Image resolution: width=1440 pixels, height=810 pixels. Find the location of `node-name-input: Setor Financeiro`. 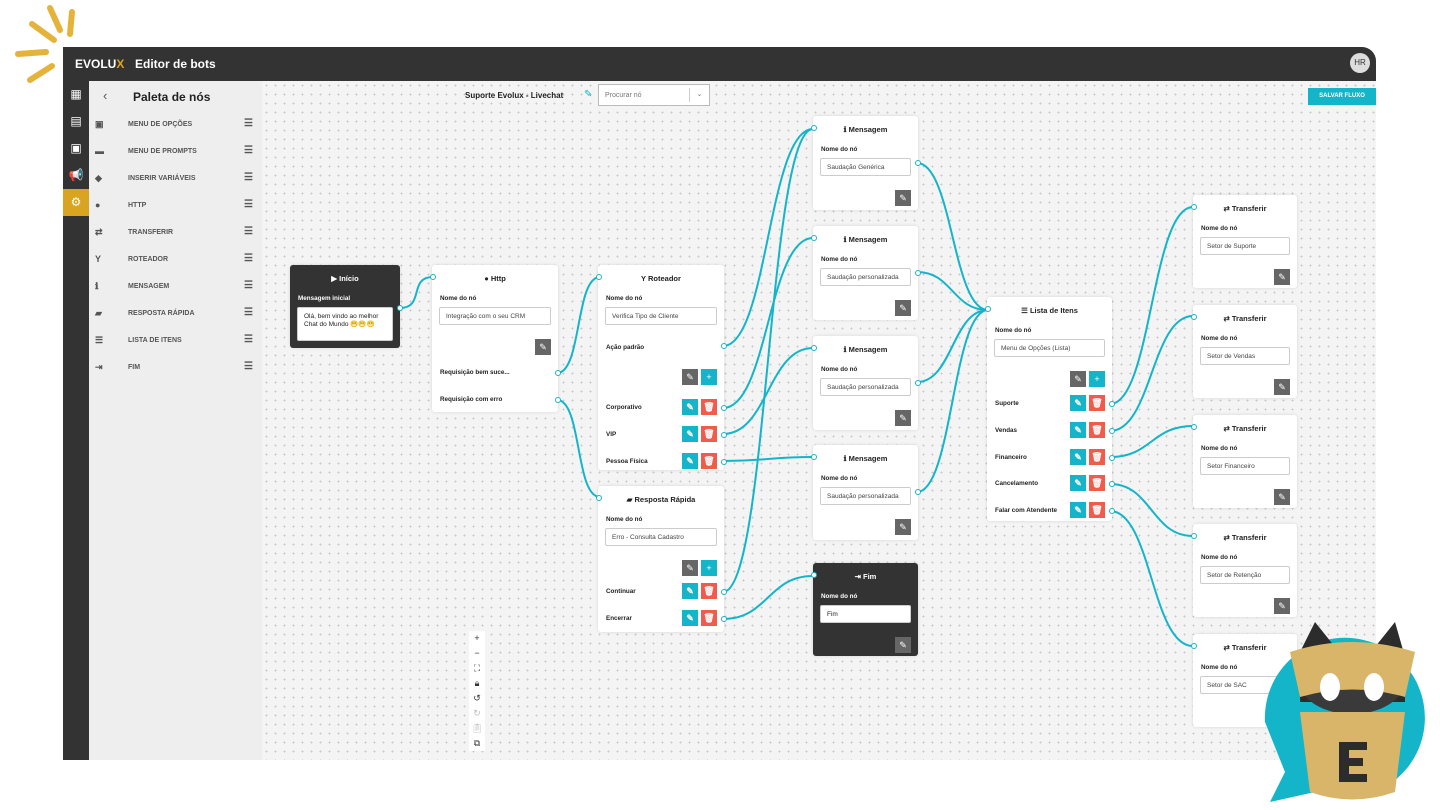

node-name-input: Setor Financeiro is located at coordinates (1245, 466).